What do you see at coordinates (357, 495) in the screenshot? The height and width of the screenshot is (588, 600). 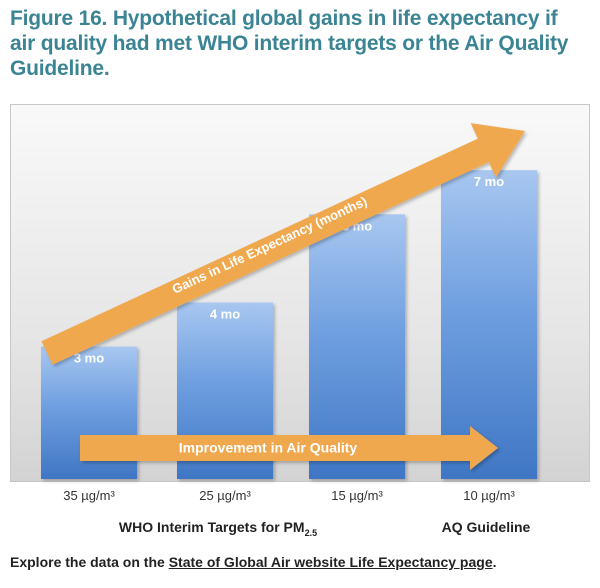 I see `x-tick-label-3: 15 µg/m³` at bounding box center [357, 495].